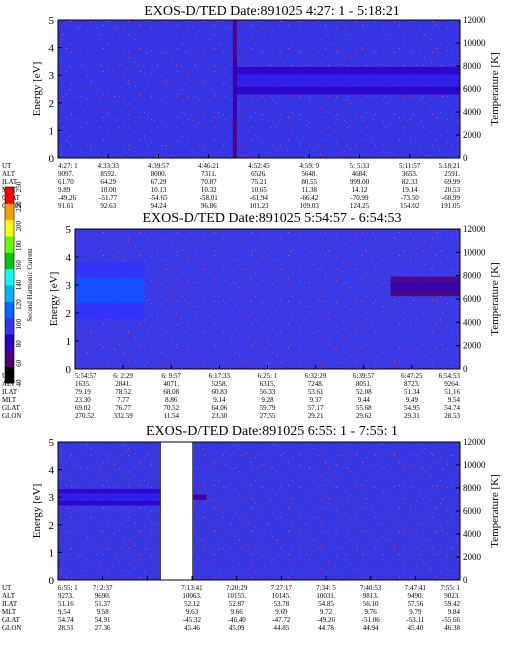 The image size is (505, 649). What do you see at coordinates (103, 588) in the screenshot?
I see `table-cell: 7: 2:37` at bounding box center [103, 588].